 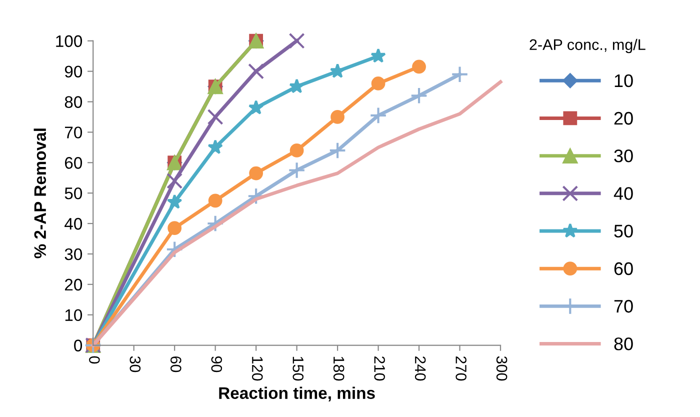 What do you see at coordinates (420, 368) in the screenshot?
I see `x-tick-label: 240` at bounding box center [420, 368].